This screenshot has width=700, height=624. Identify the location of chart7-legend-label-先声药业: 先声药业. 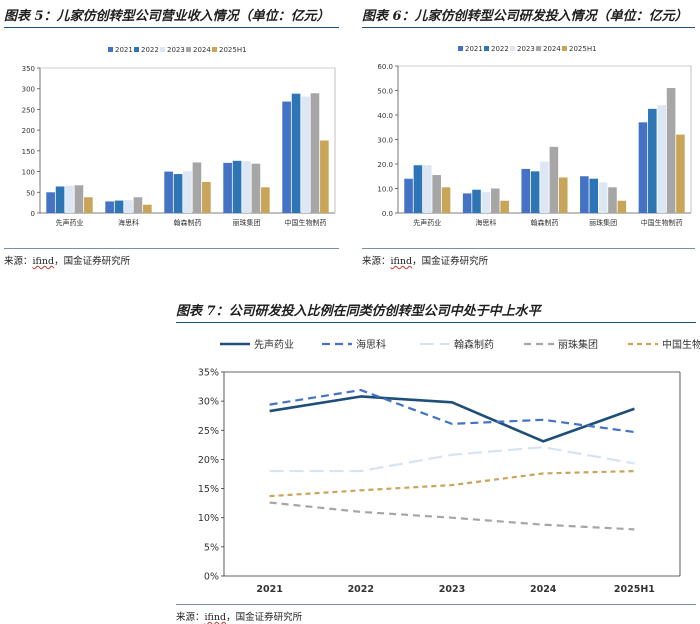
(274, 344).